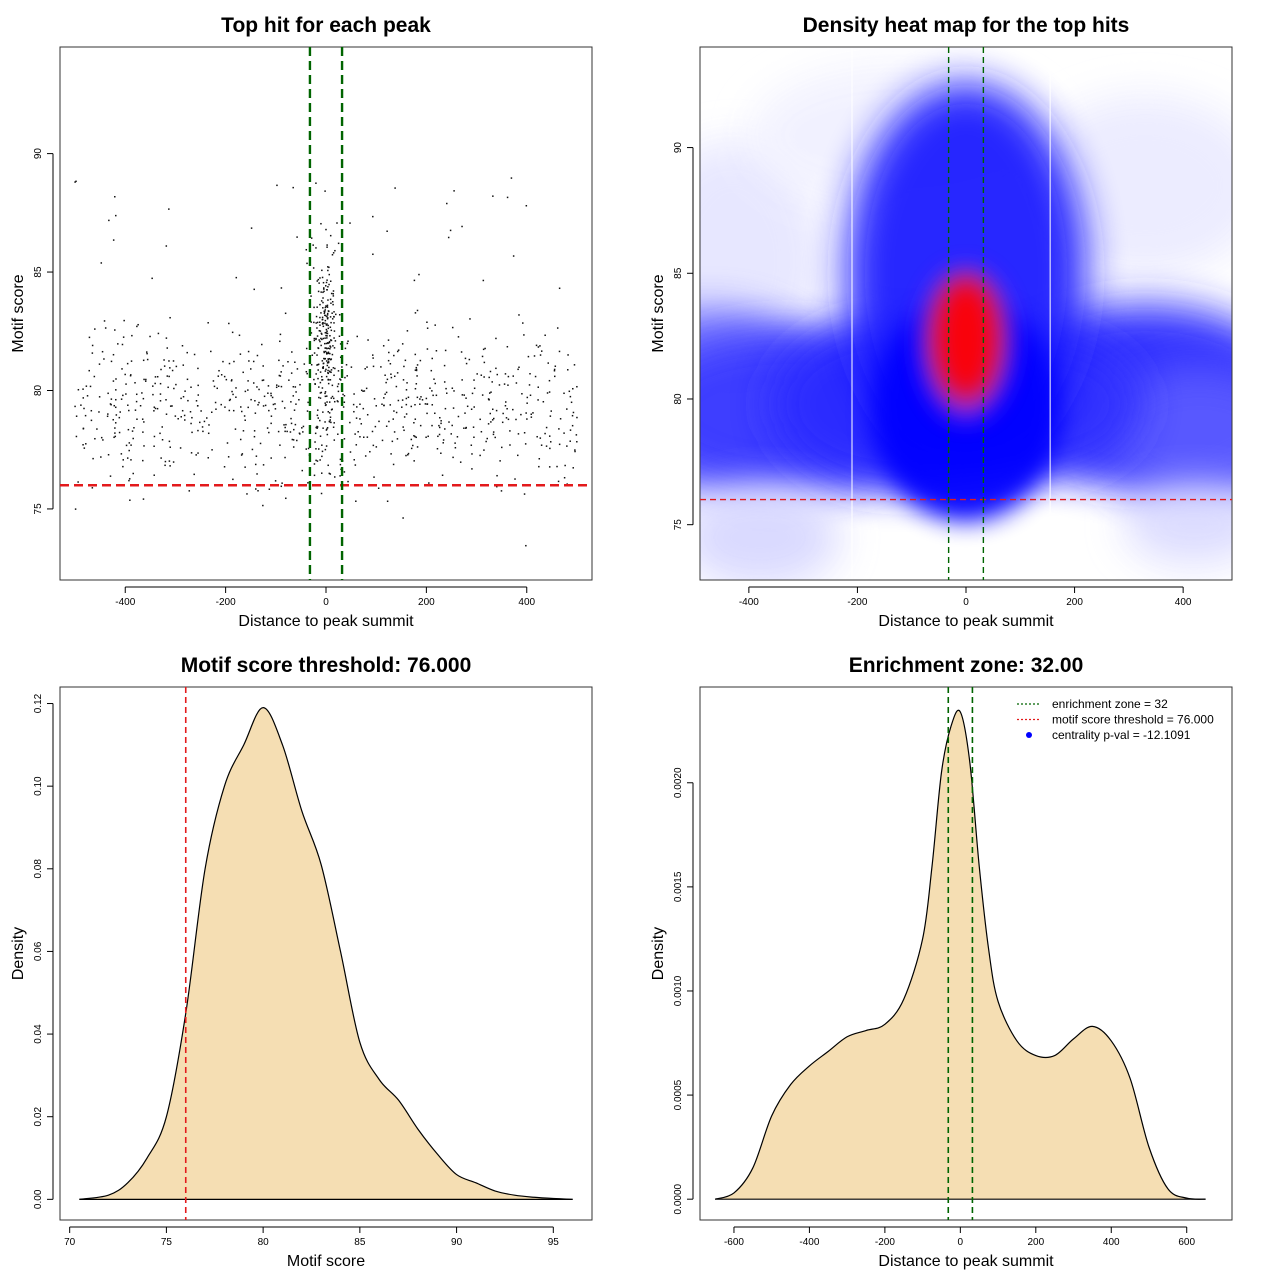 This screenshot has width=1280, height=1280. Describe the element at coordinates (678, 273) in the screenshot. I see `y-tick-label: 85` at that location.